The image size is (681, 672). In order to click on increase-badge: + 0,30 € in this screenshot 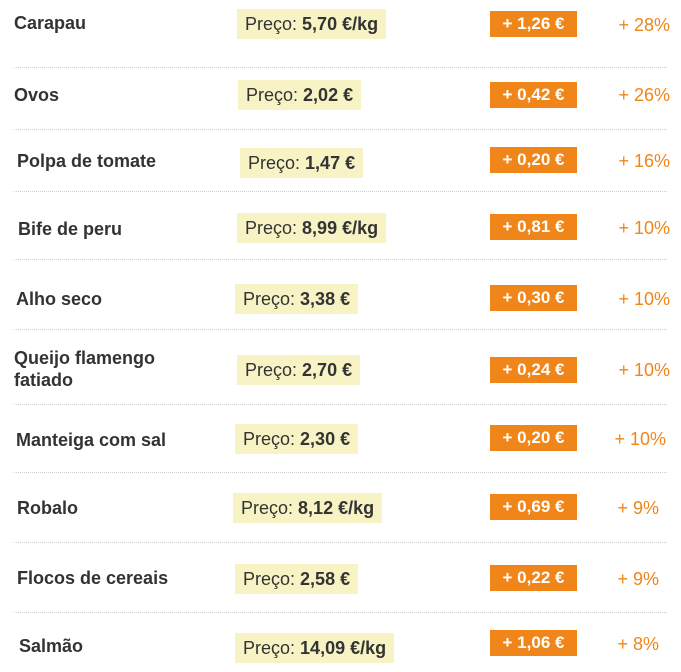, I will do `click(533, 298)`.